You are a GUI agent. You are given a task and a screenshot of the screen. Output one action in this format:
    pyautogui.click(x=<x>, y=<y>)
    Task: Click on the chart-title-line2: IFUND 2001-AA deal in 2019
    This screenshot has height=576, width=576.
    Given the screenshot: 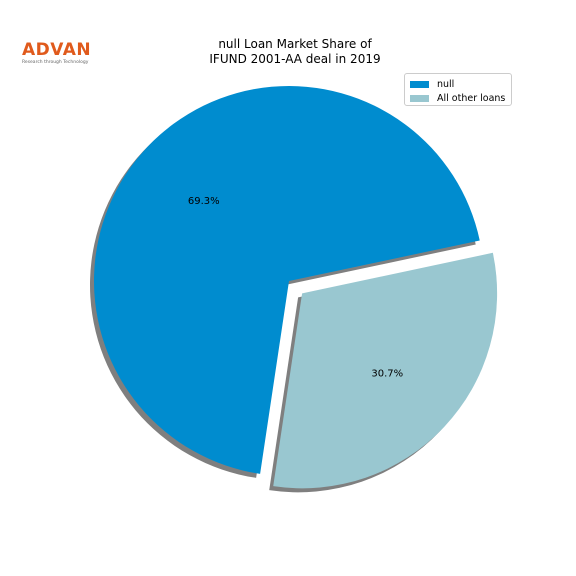 What is the action you would take?
    pyautogui.click(x=295, y=59)
    